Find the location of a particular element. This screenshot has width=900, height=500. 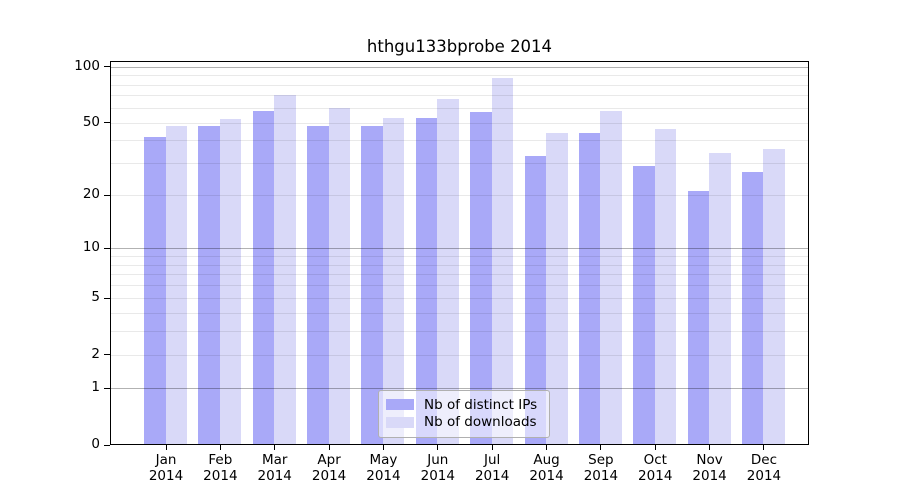

x-tick-label-nov: Nov 2014 is located at coordinates (710, 468).